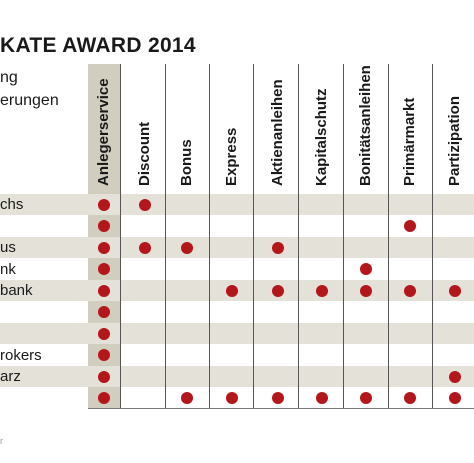  What do you see at coordinates (186, 162) in the screenshot?
I see `column-header-bonus: Bonus` at bounding box center [186, 162].